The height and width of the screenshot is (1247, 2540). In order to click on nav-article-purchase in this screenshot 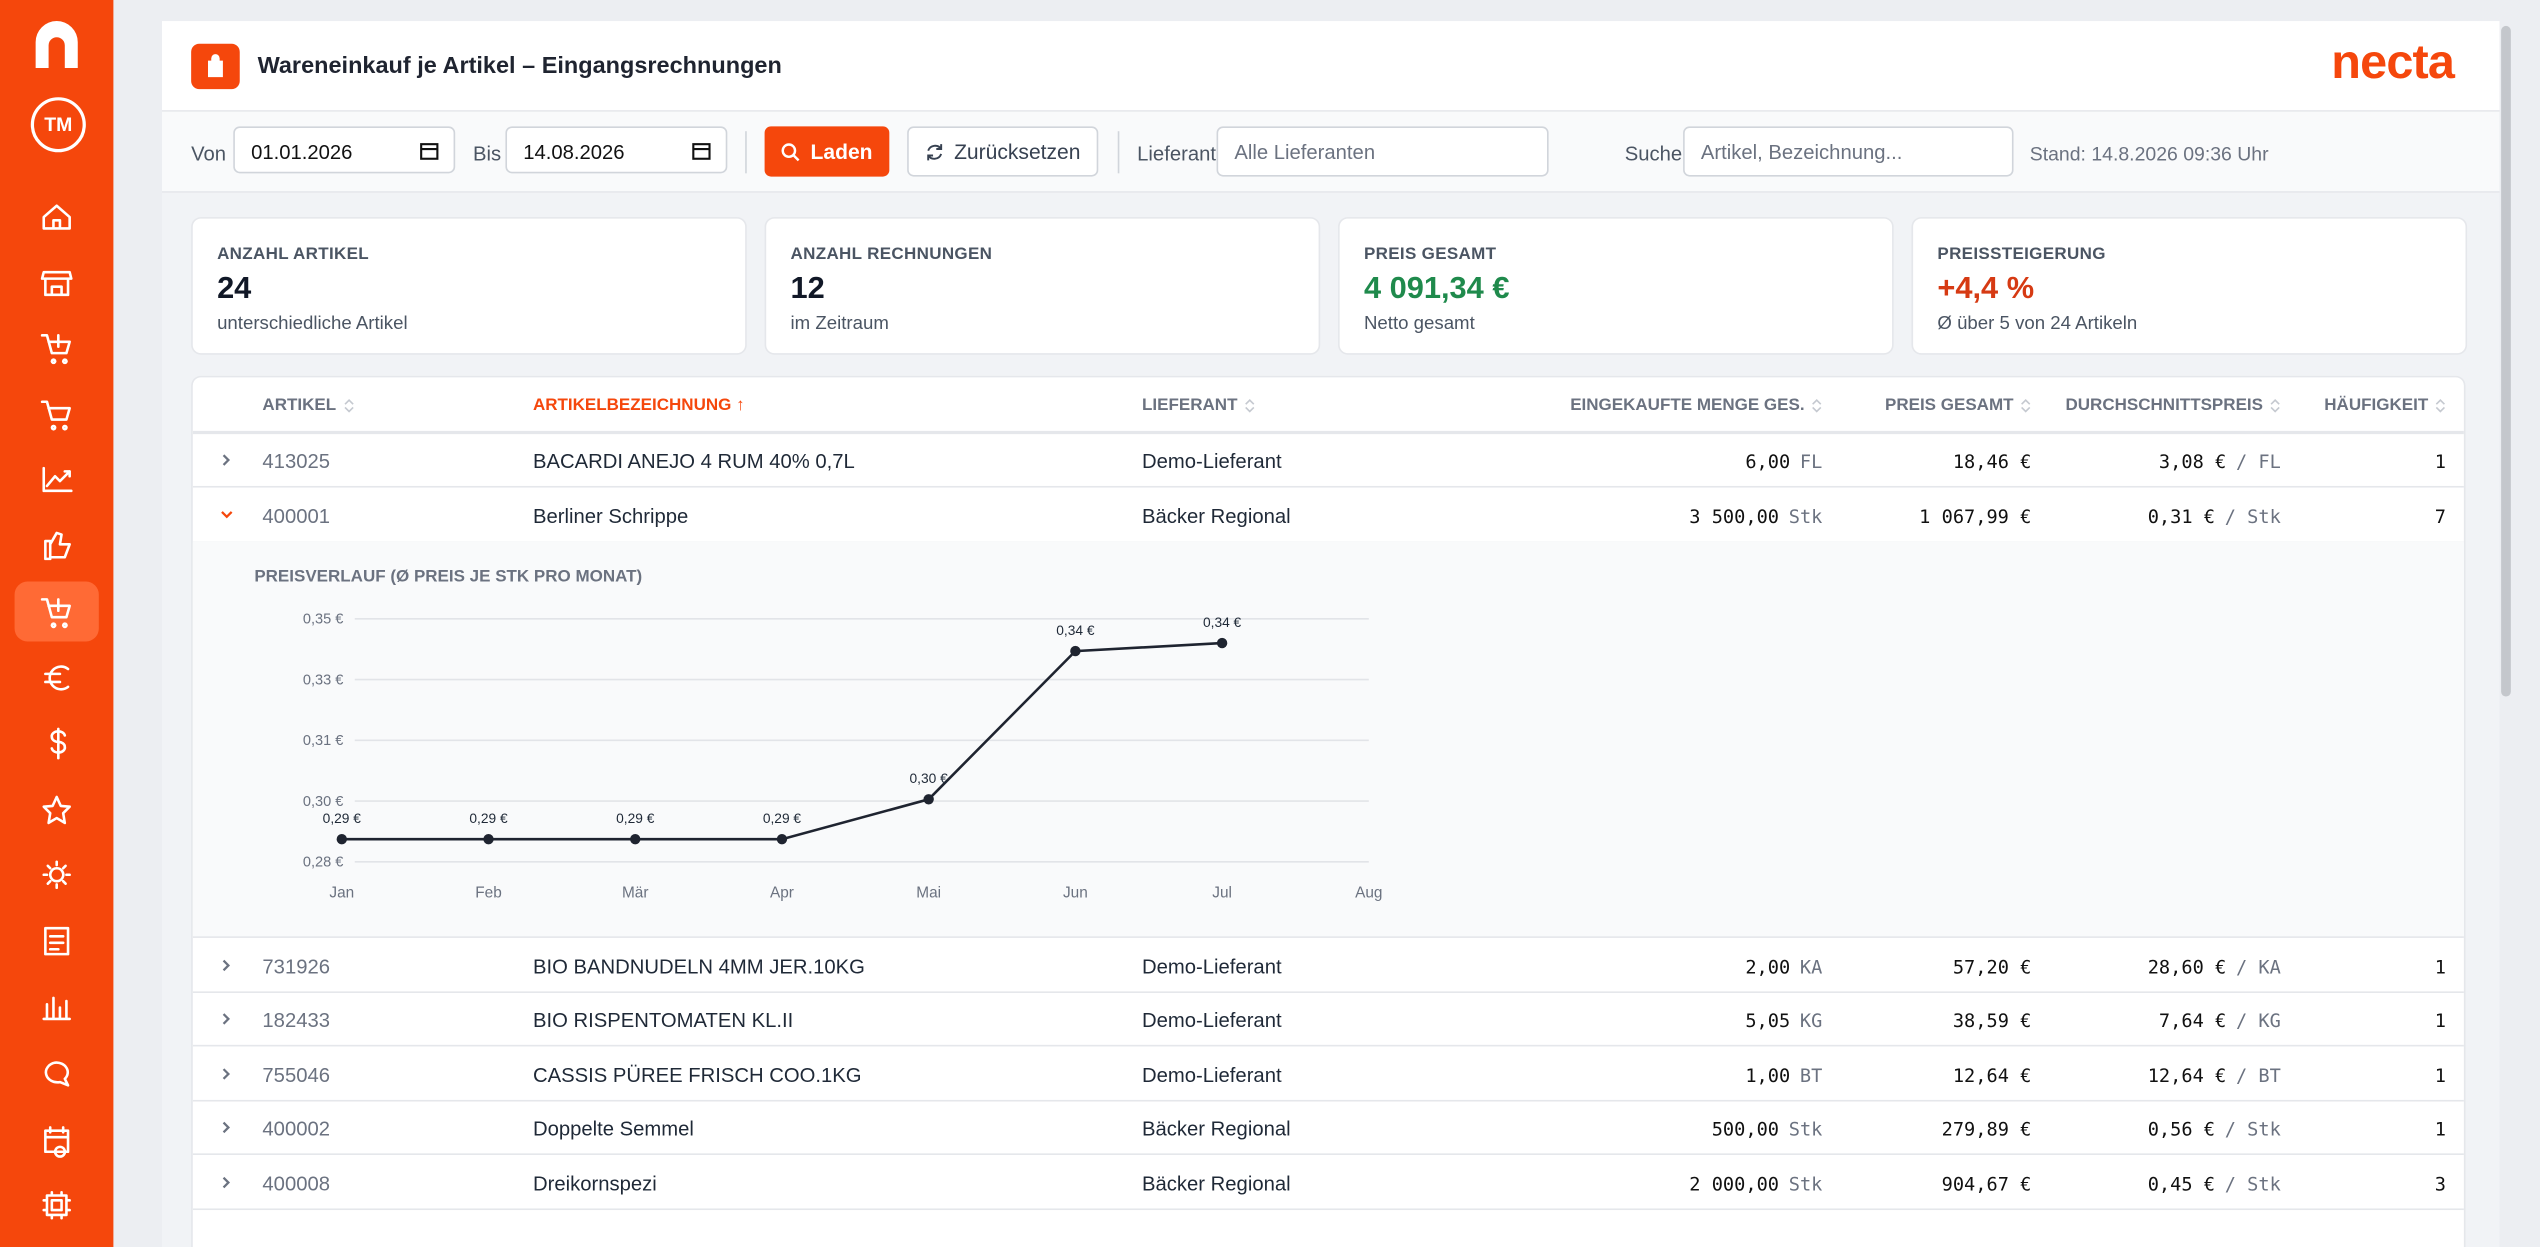, I will do `click(55, 613)`.